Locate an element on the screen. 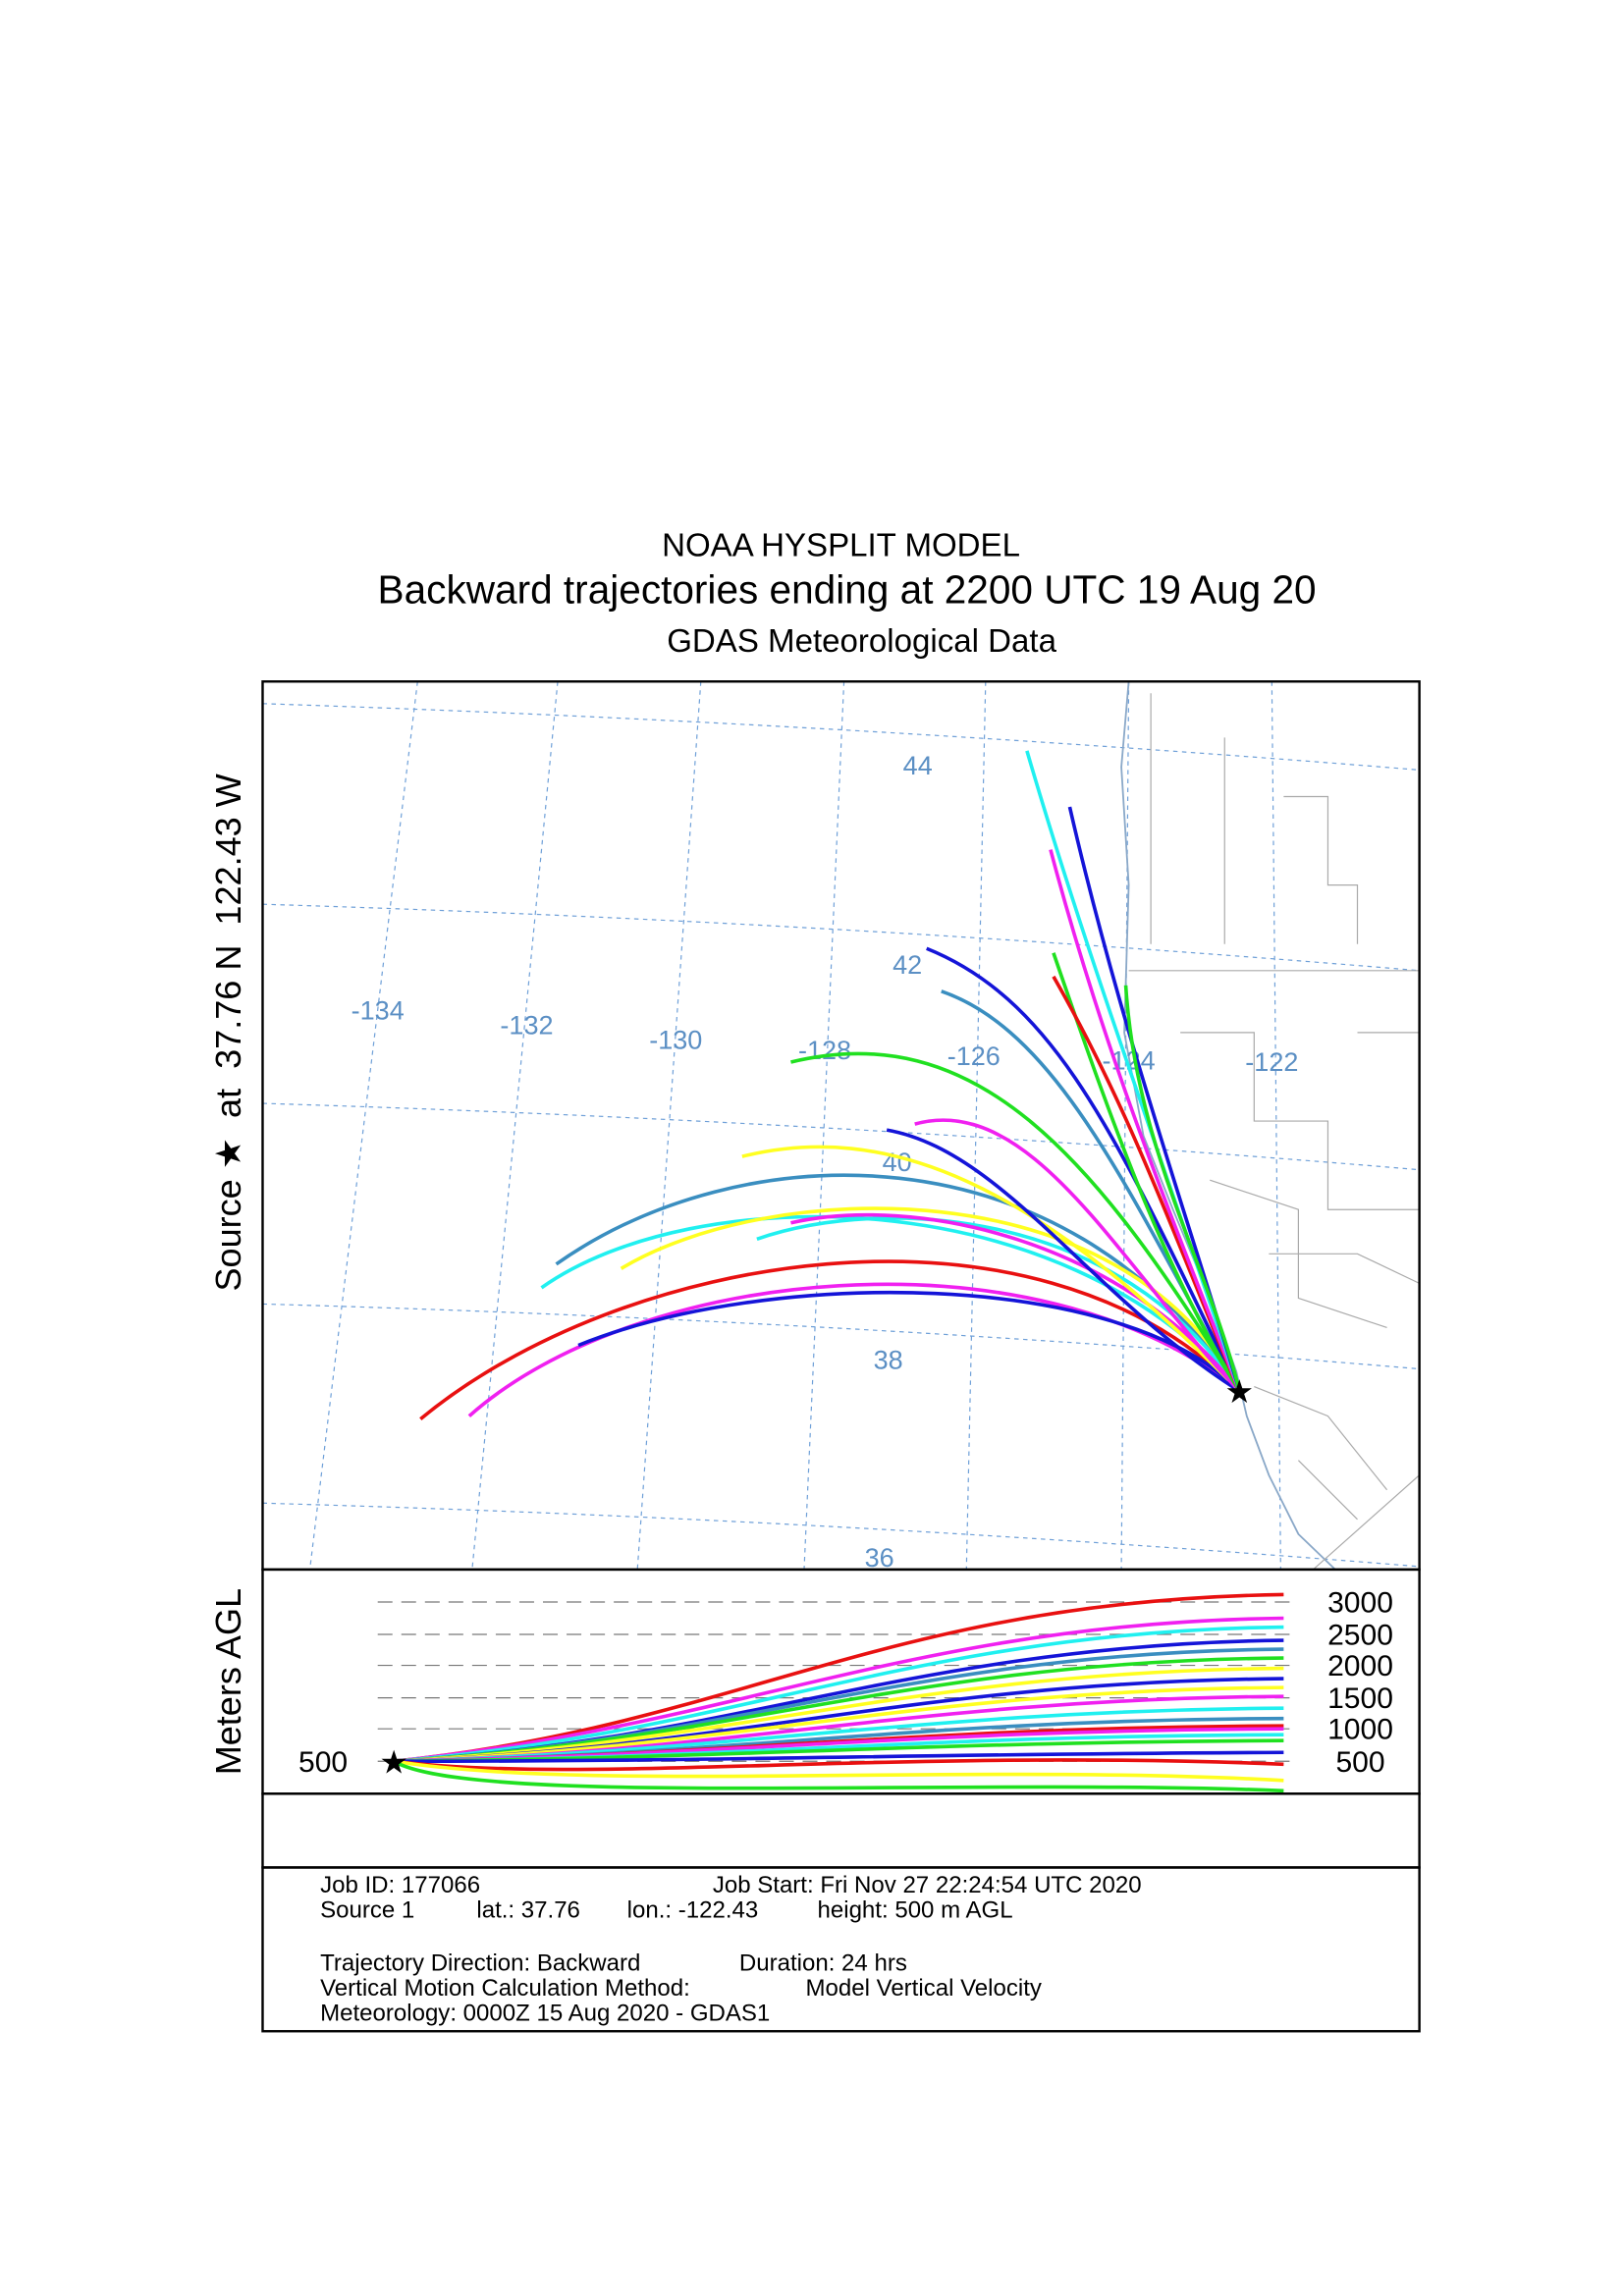 Image resolution: width=1623 pixels, height=2296 pixels. level-label: 2000 is located at coordinates (1360, 1666).